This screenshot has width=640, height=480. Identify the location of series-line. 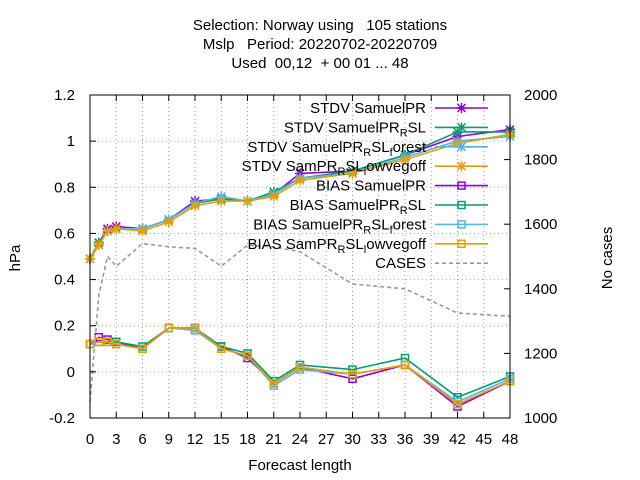
(300, 363).